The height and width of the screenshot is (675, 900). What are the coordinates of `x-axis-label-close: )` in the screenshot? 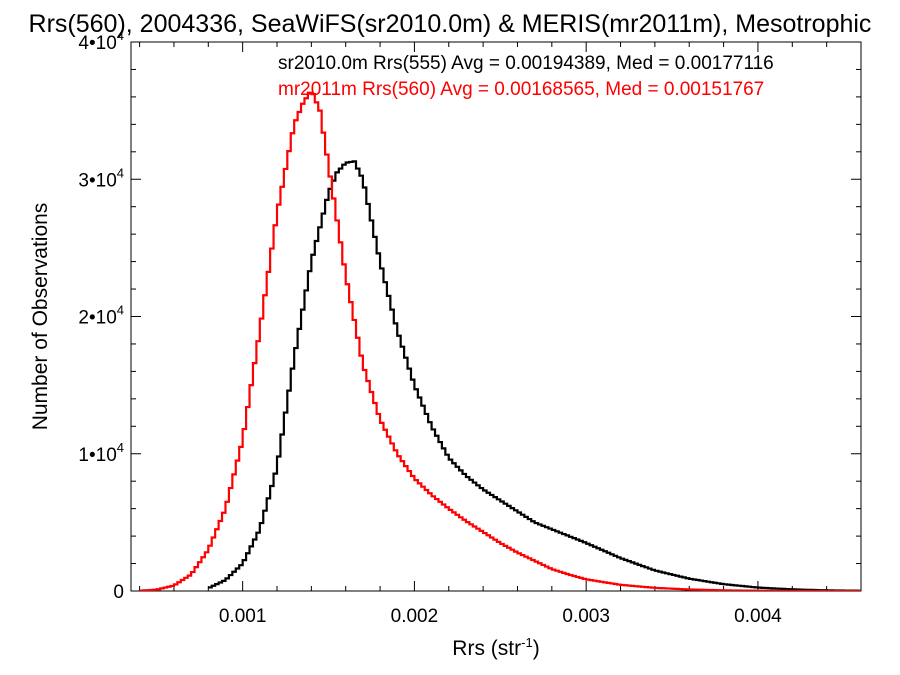 It's located at (536, 648).